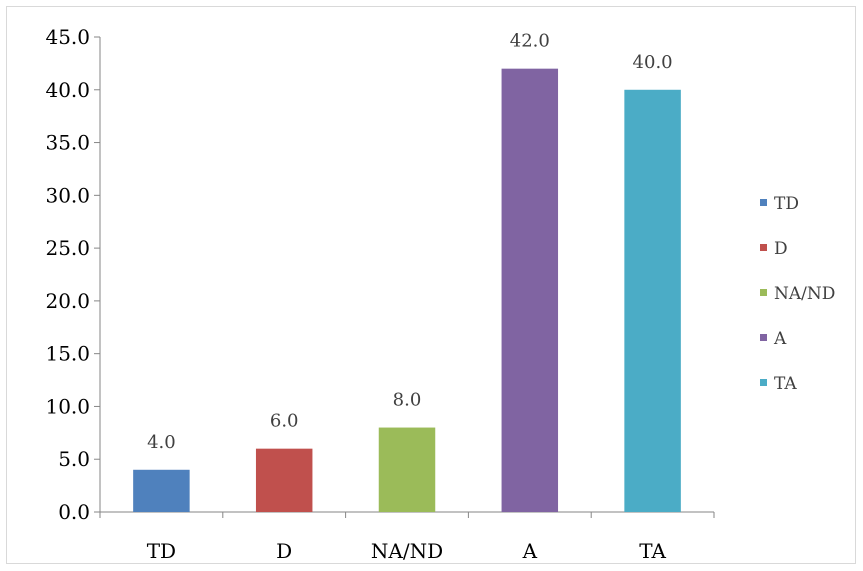 This screenshot has width=863, height=571. Describe the element at coordinates (407, 551) in the screenshot. I see `x-category-label: NA/ND` at that location.